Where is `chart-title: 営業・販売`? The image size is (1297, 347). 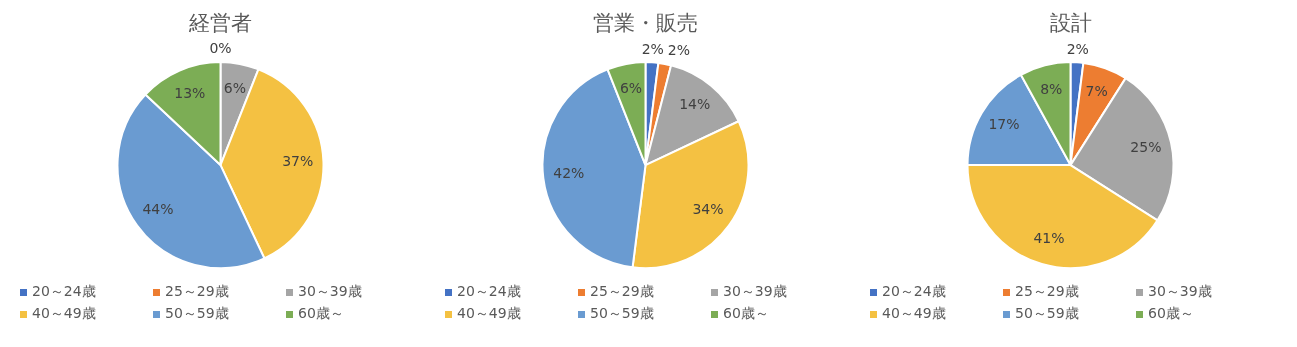
chart-title: 営業・販売 is located at coordinates (645, 23).